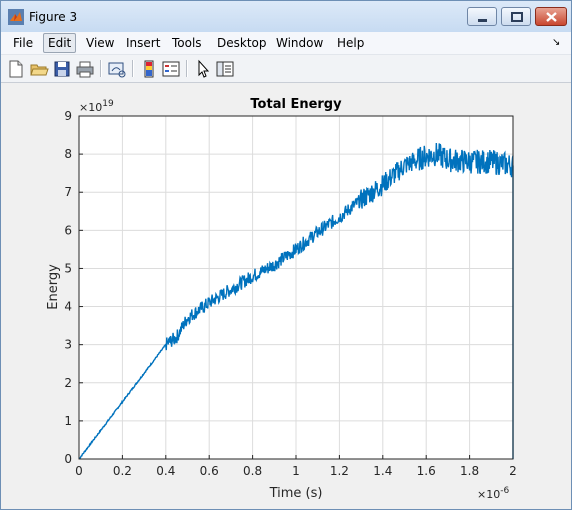 This screenshot has height=510, width=572. I want to click on x-tick-label: 2, so click(513, 471).